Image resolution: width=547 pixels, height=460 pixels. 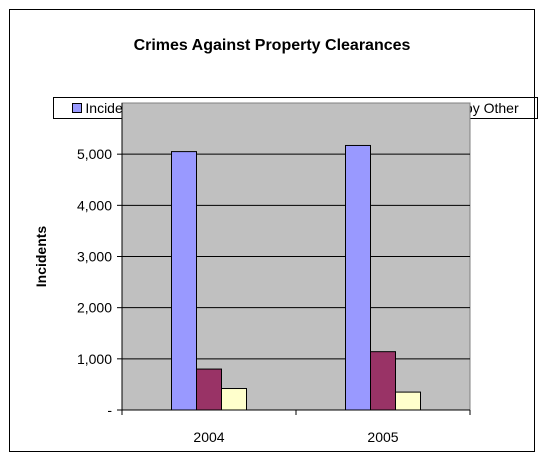 I want to click on bar-cleared-by-other-2004, so click(x=234, y=399).